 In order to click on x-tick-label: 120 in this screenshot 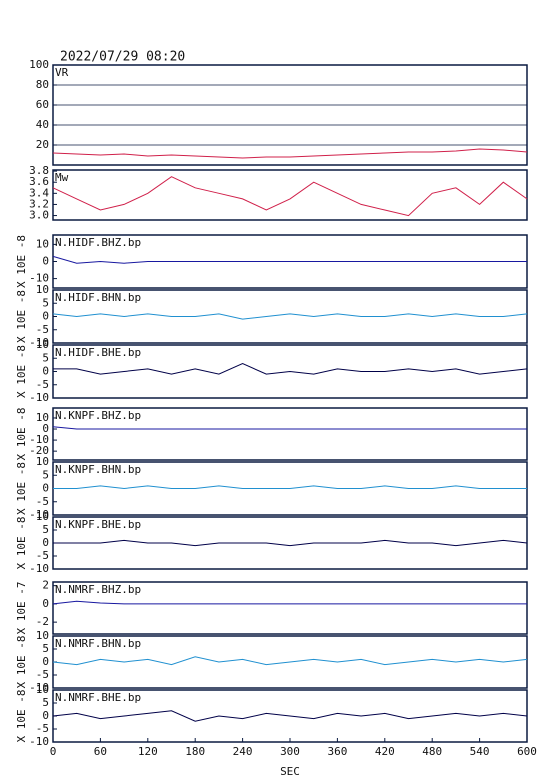, I will do `click(148, 751)`.